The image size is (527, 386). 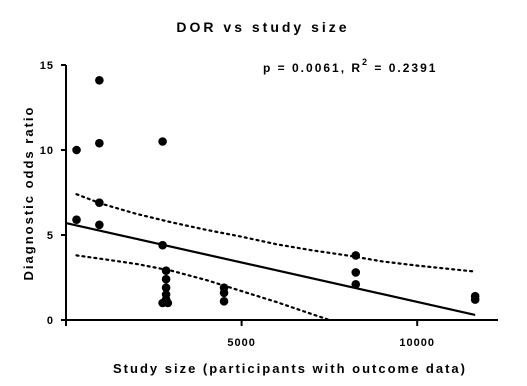 I want to click on y-tick-label: 15, so click(x=47, y=66).